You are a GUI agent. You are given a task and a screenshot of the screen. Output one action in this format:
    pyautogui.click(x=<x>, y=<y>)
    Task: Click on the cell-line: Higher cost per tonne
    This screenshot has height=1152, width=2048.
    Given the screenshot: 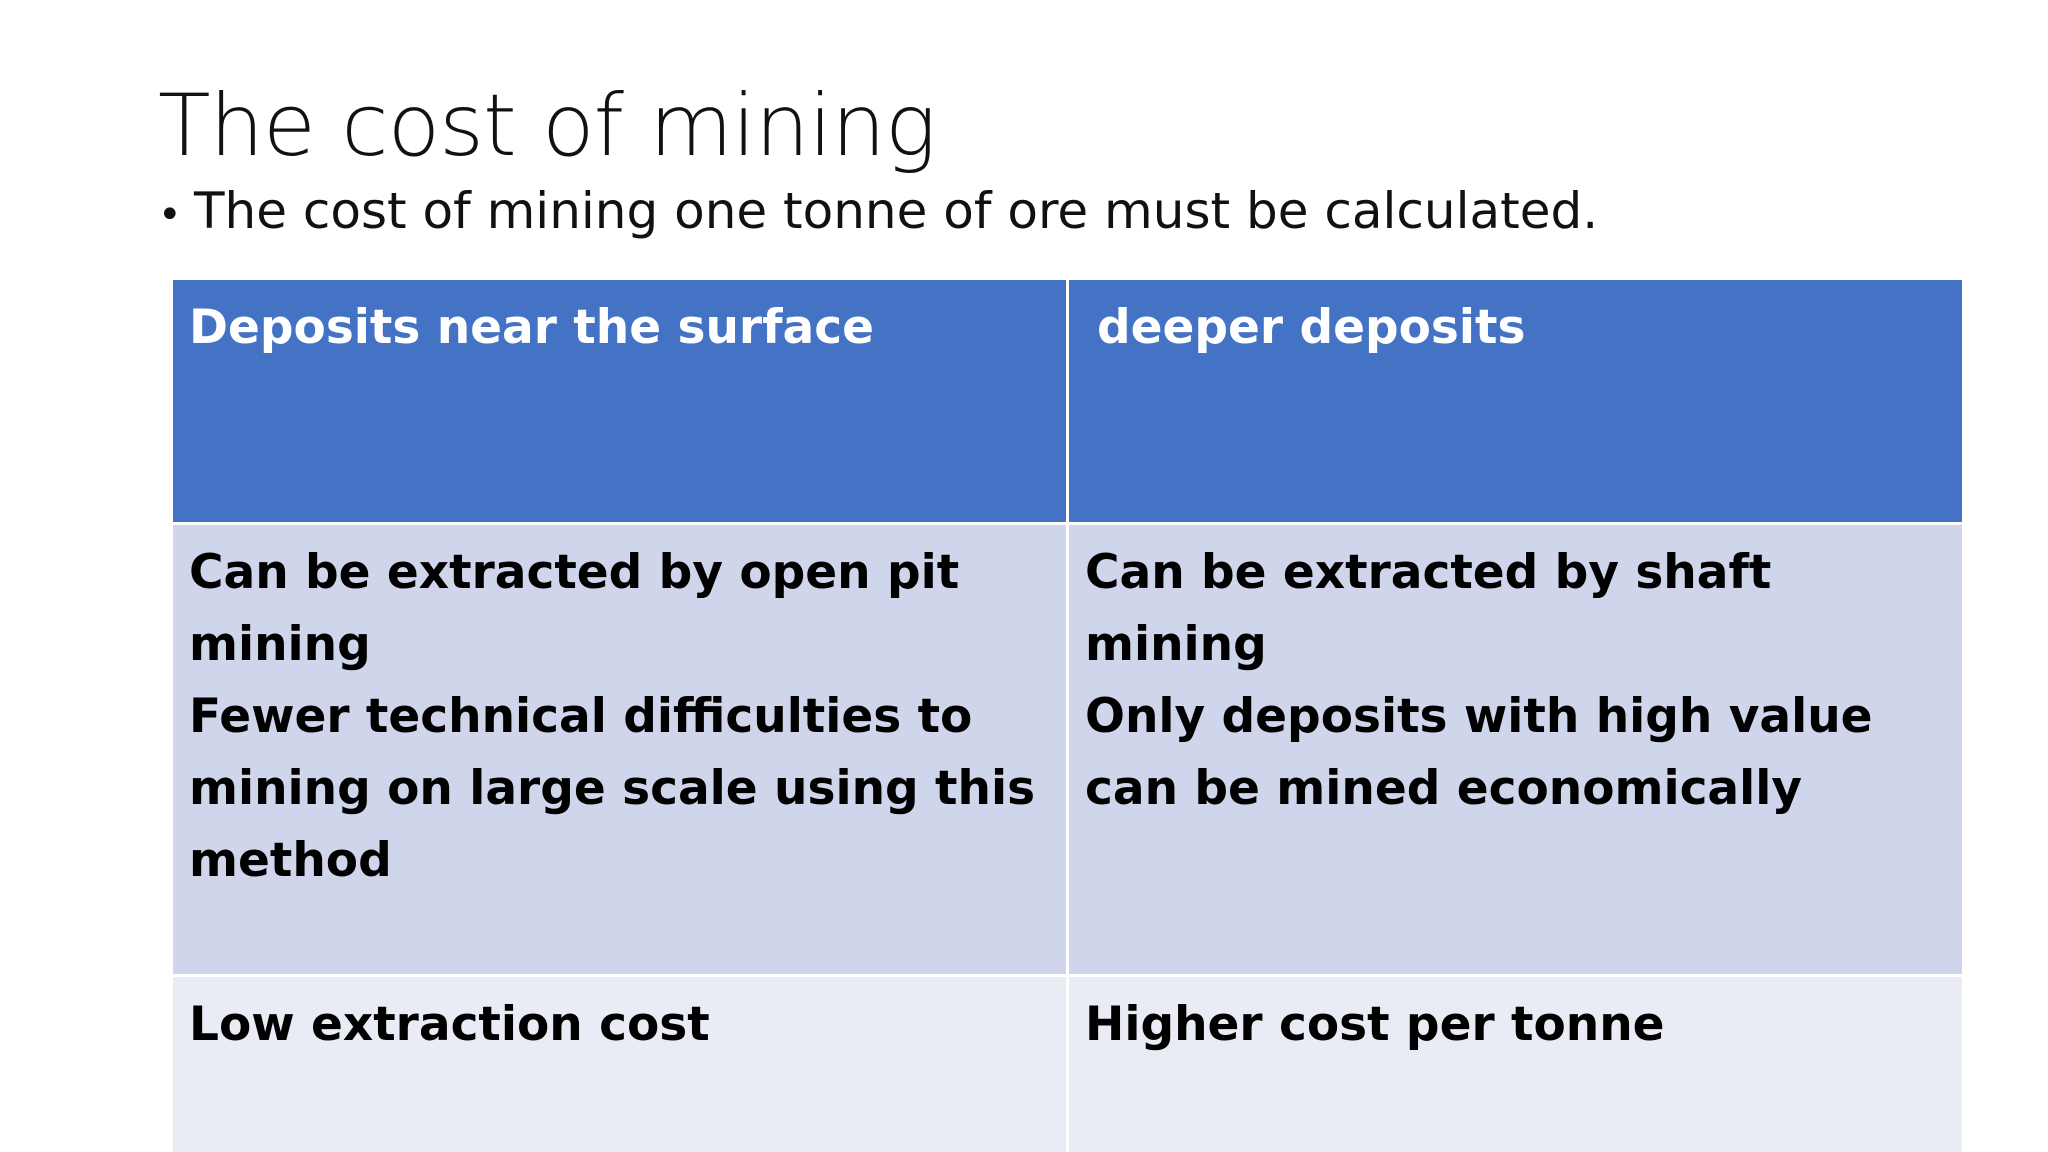 What is the action you would take?
    pyautogui.click(x=1375, y=1024)
    